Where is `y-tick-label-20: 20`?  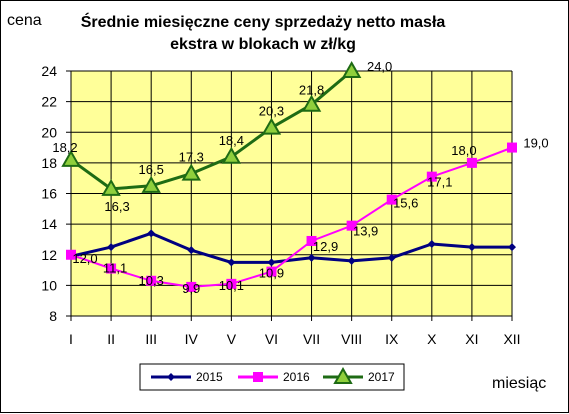
y-tick-label-20: 20 is located at coordinates (49, 132).